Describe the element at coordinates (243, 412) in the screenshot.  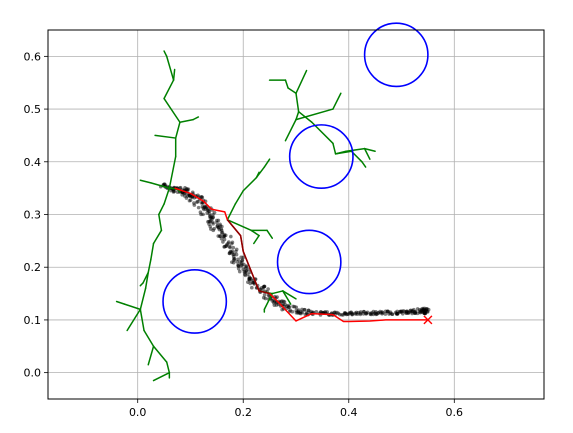
I see `x-tick-label: 0.2` at that location.